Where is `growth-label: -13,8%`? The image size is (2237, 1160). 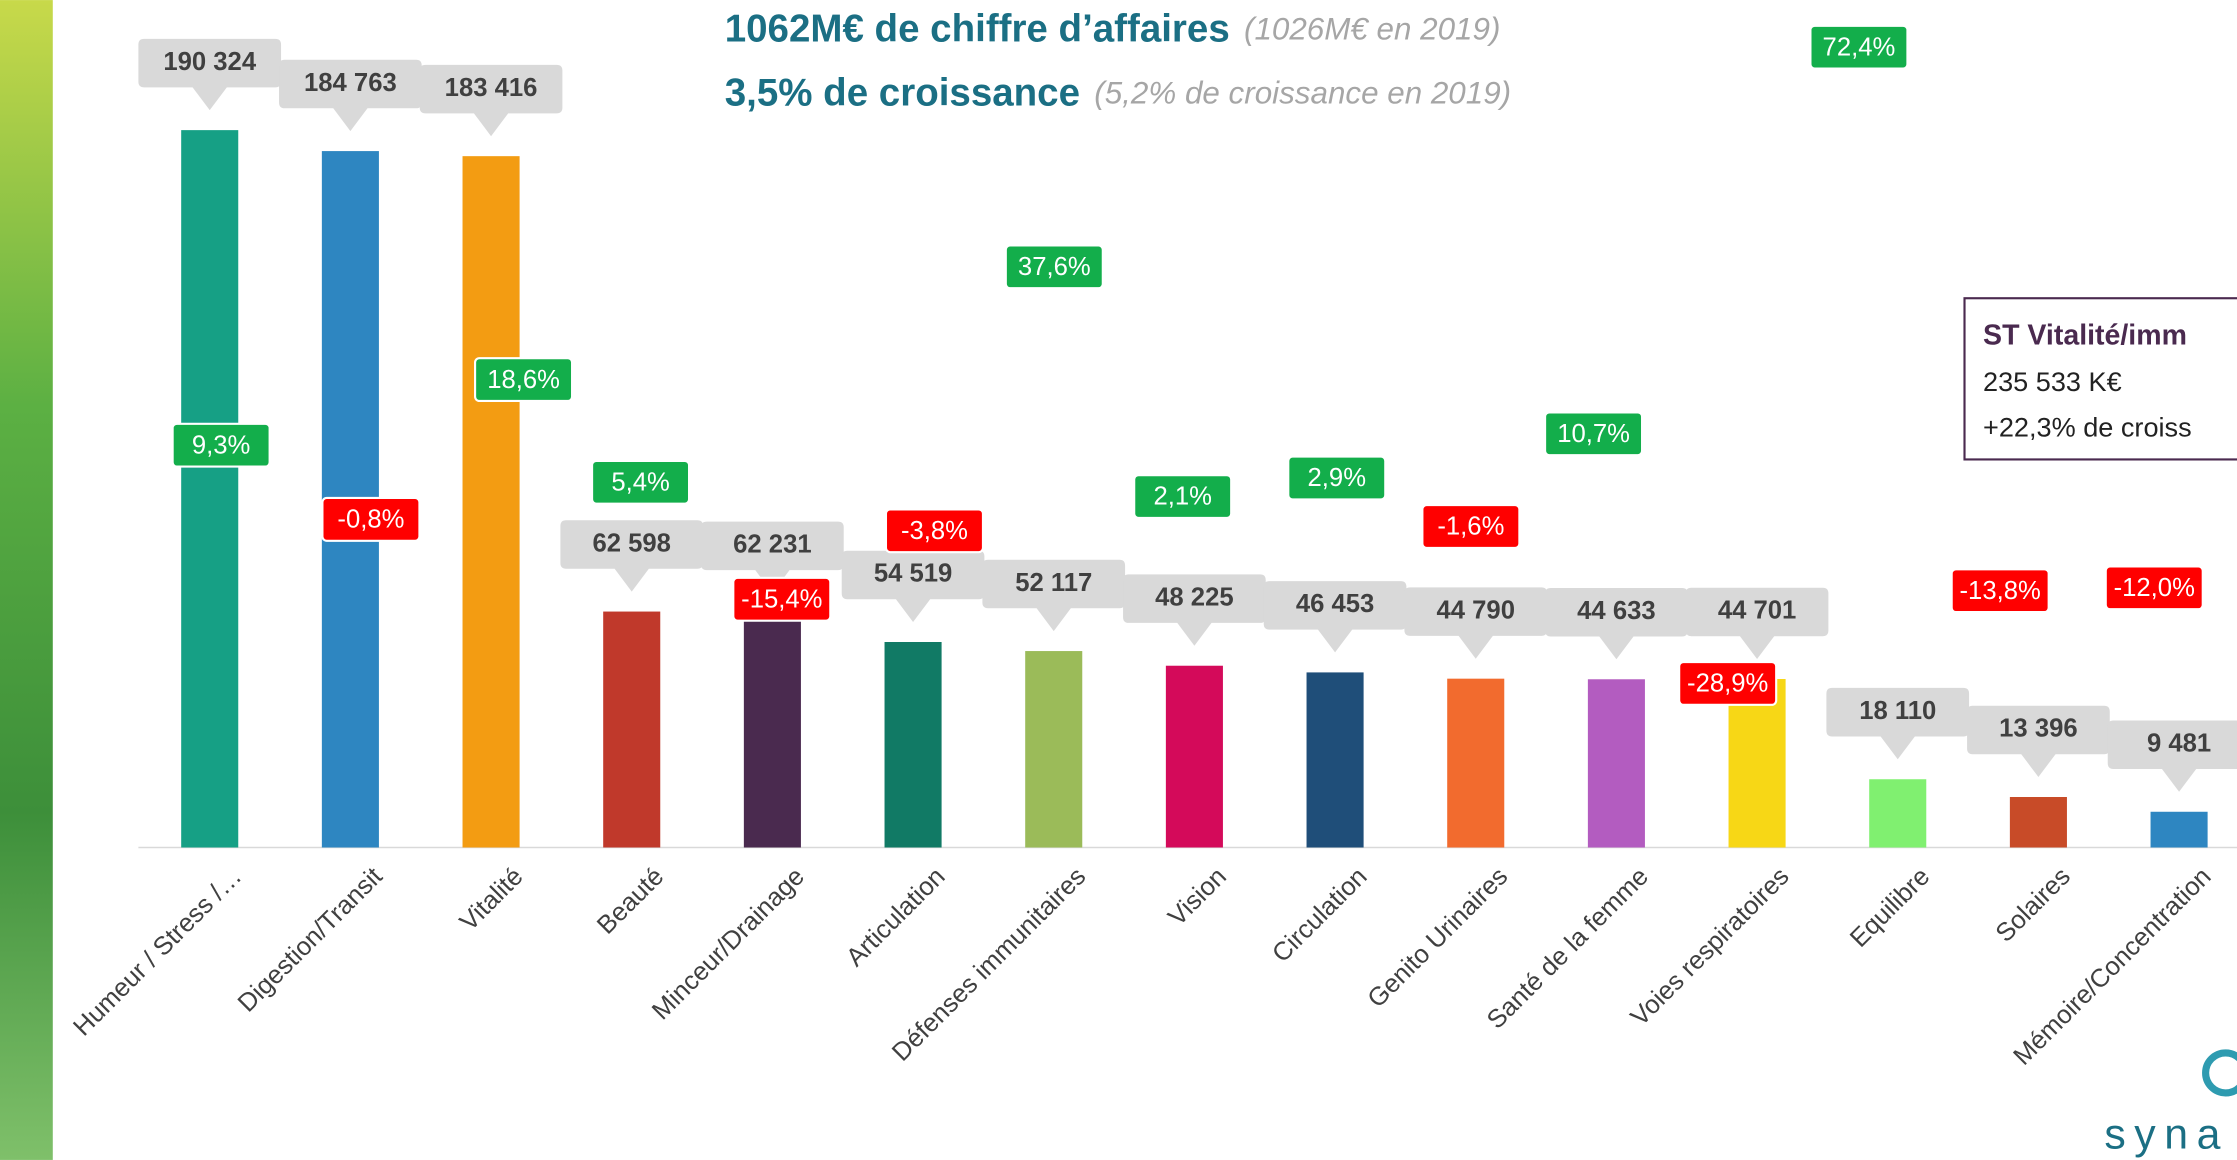
growth-label: -13,8% is located at coordinates (2000, 591).